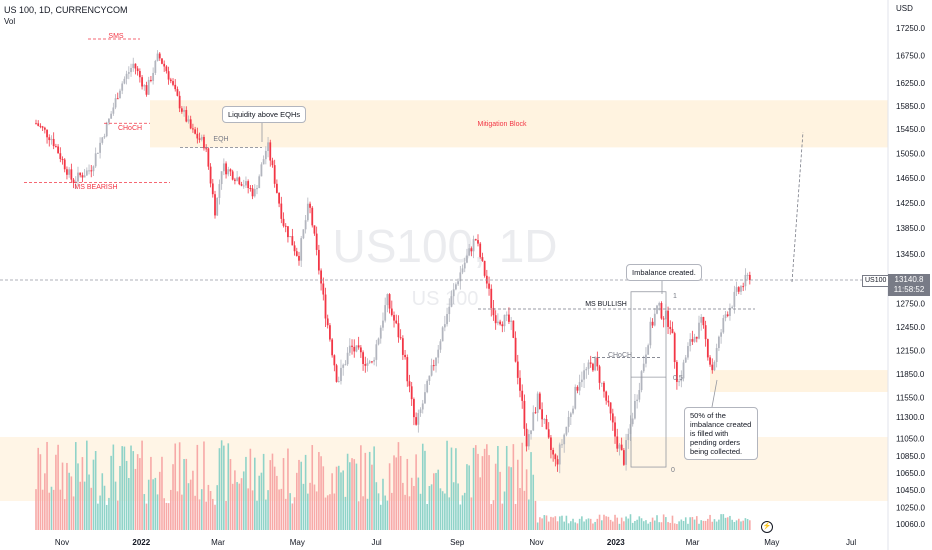 This screenshot has width=932, height=550. I want to click on chart-header: US 100, 1D, CURRENCYCOM Vol, so click(66, 16).